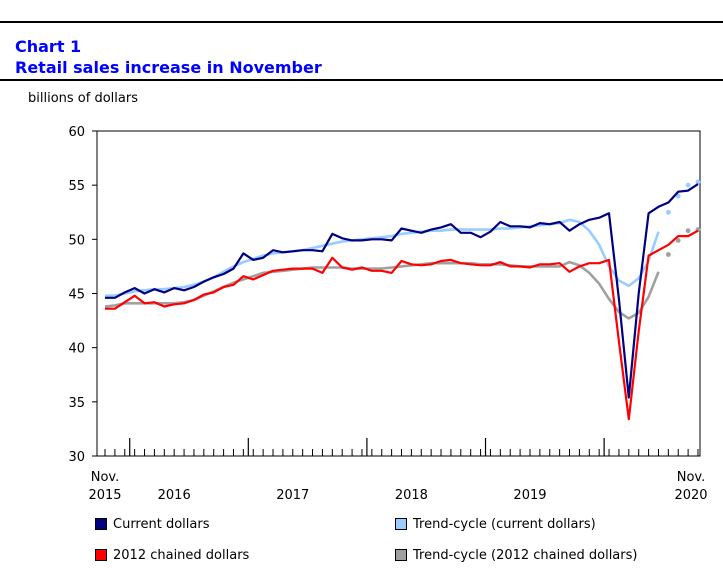  What do you see at coordinates (174, 495) in the screenshot?
I see `x-tick-label: 2016` at bounding box center [174, 495].